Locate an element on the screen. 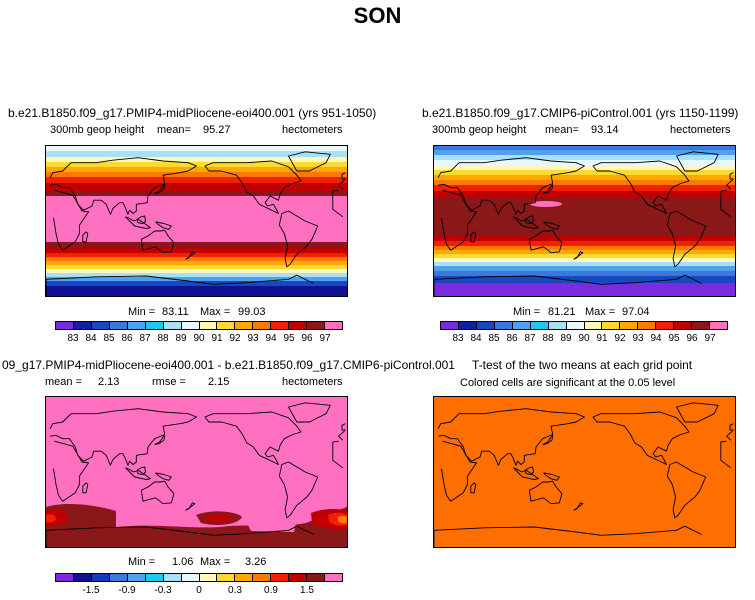 The width and height of the screenshot is (755, 600). colorbar-tick-label: 1.5 is located at coordinates (307, 590).